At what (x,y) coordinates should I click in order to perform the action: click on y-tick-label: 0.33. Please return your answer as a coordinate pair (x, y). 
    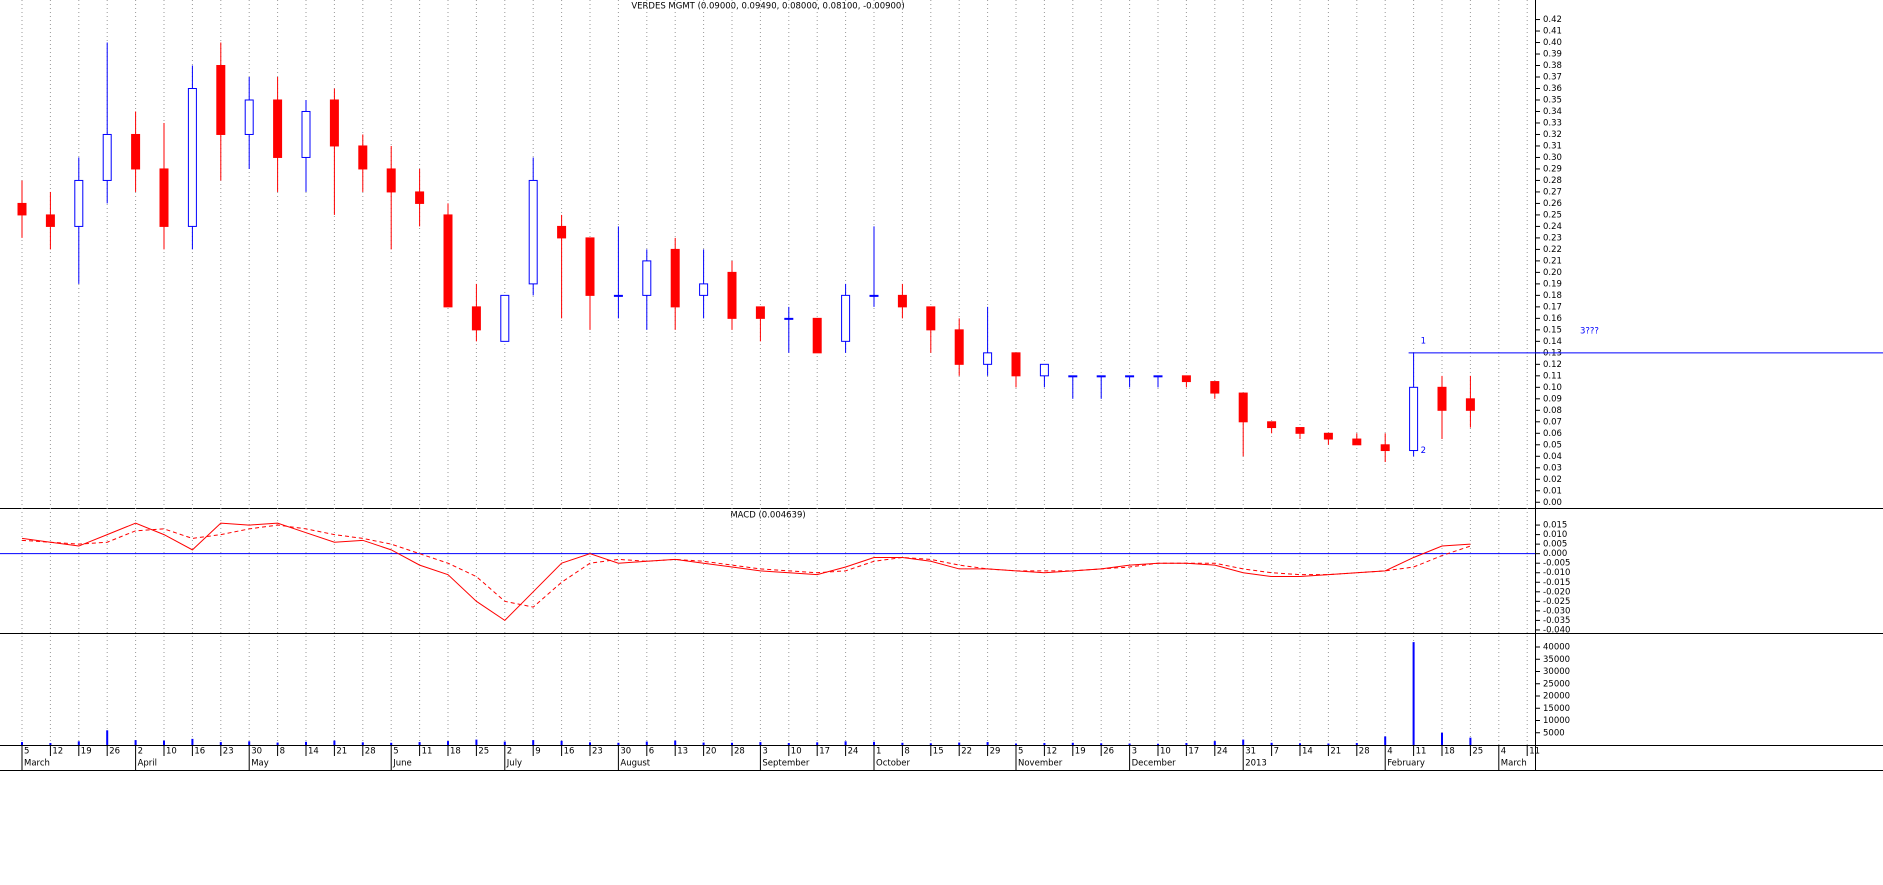
    Looking at the image, I should click on (1552, 123).